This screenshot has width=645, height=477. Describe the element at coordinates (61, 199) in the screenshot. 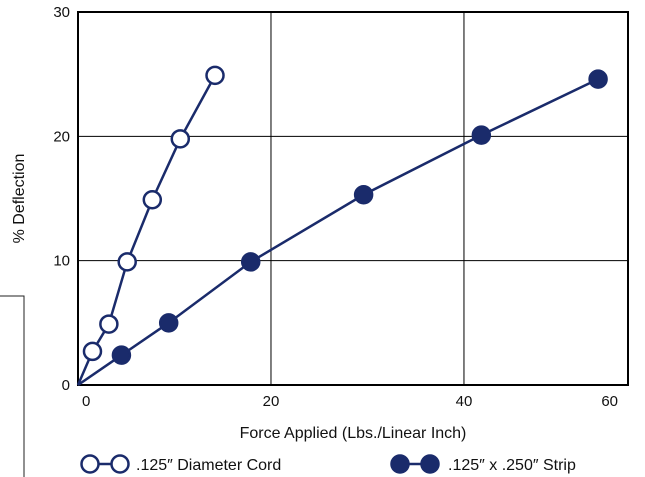

I see `y-axis-ticks: 0 10 20 30` at that location.